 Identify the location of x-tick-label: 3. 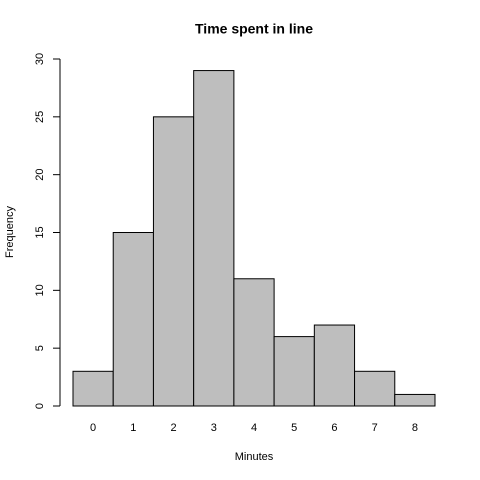
(214, 428).